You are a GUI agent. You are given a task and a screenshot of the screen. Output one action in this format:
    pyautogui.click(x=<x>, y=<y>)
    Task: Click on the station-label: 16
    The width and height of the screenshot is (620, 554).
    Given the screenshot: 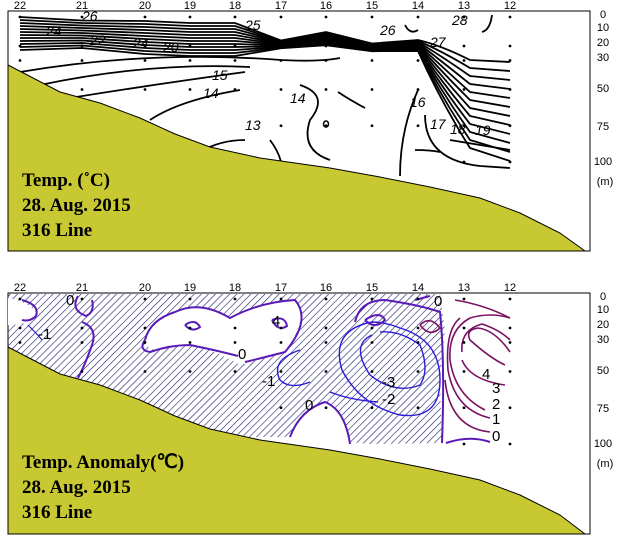 What is the action you would take?
    pyautogui.click(x=326, y=6)
    